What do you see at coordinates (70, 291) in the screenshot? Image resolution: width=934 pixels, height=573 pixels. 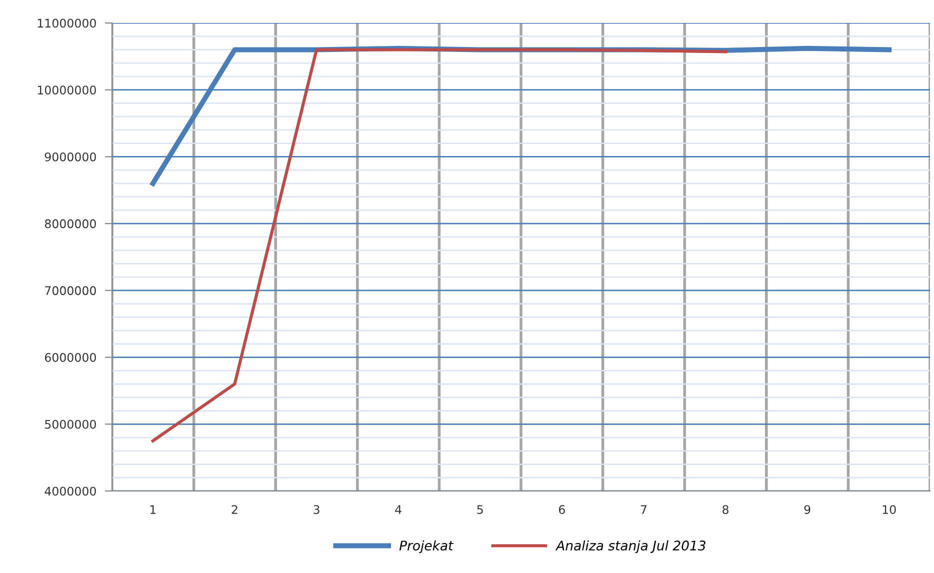 I see `y-tick-label: 7000000` at bounding box center [70, 291].